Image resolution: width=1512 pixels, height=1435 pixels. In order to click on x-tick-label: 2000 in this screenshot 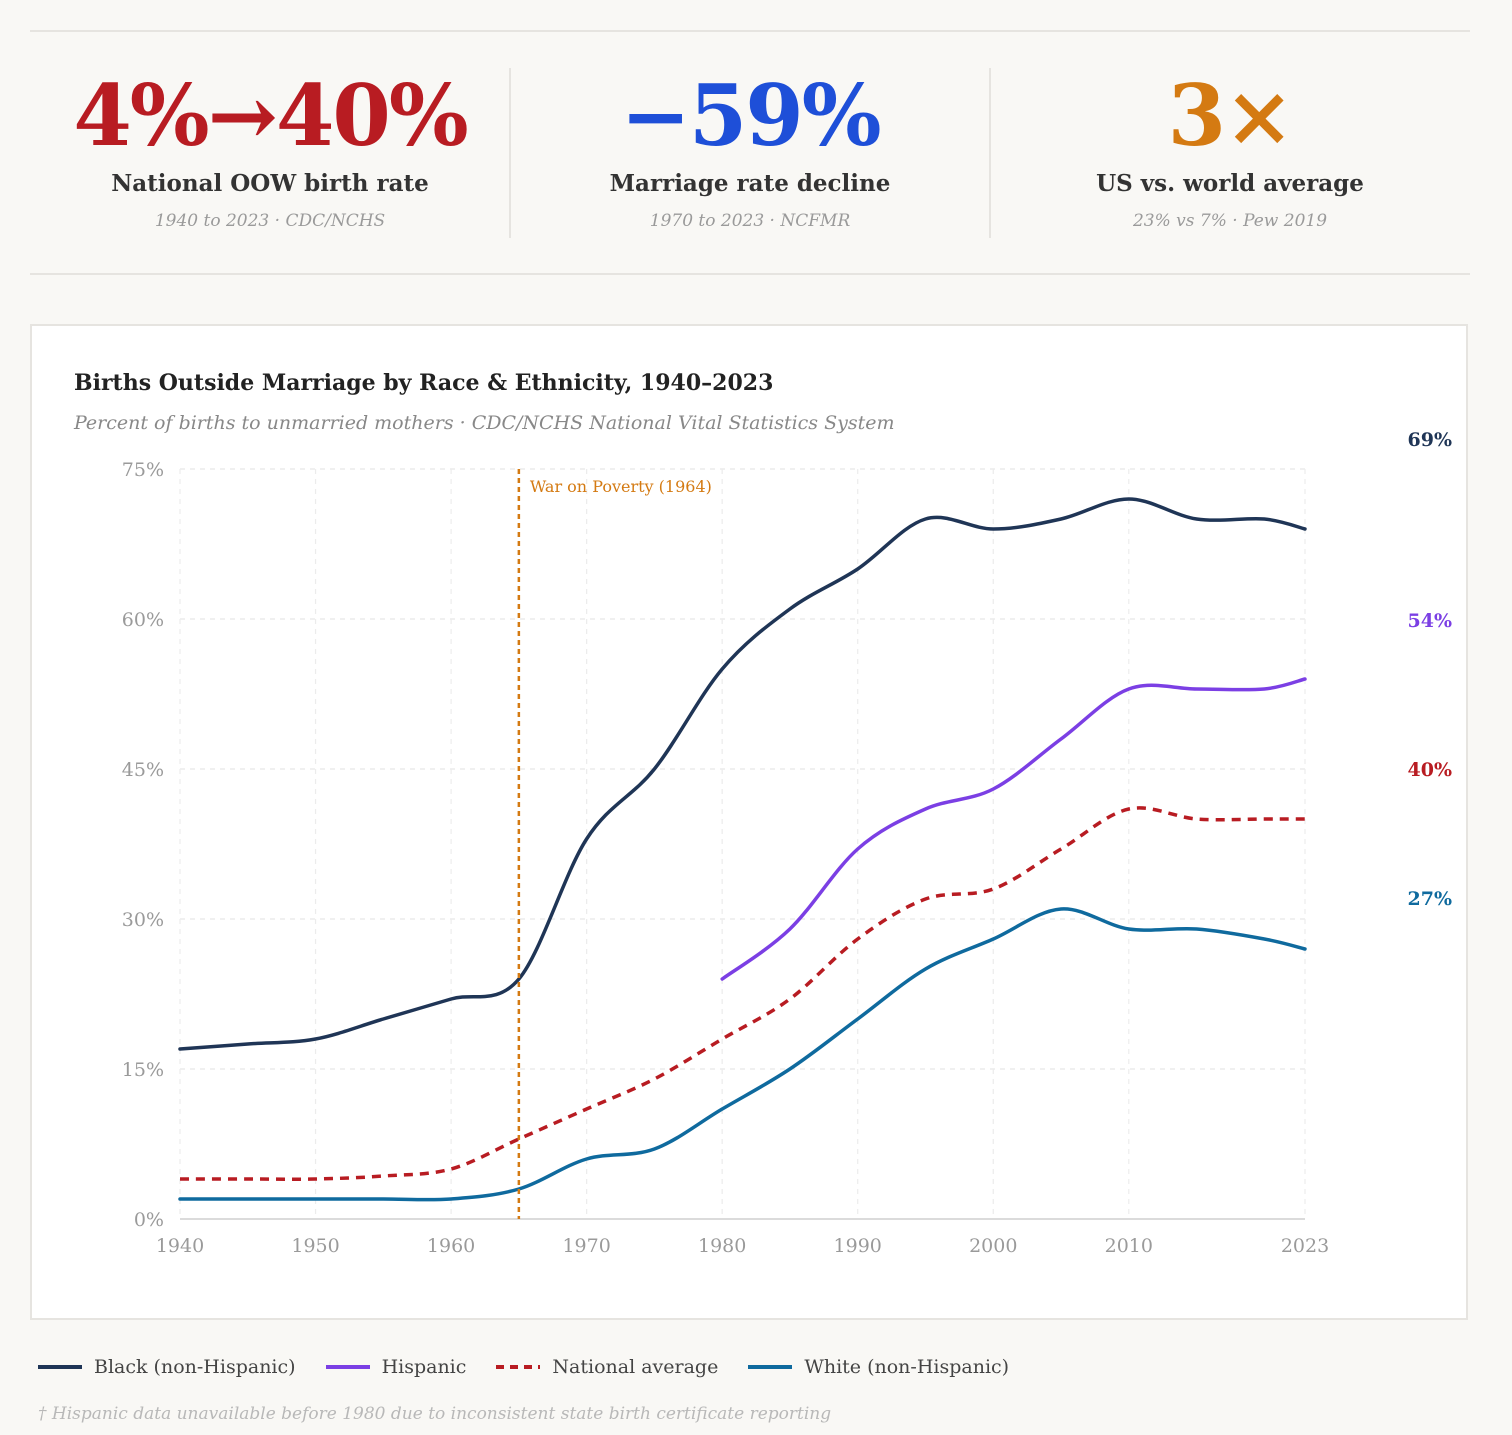, I will do `click(993, 1246)`.